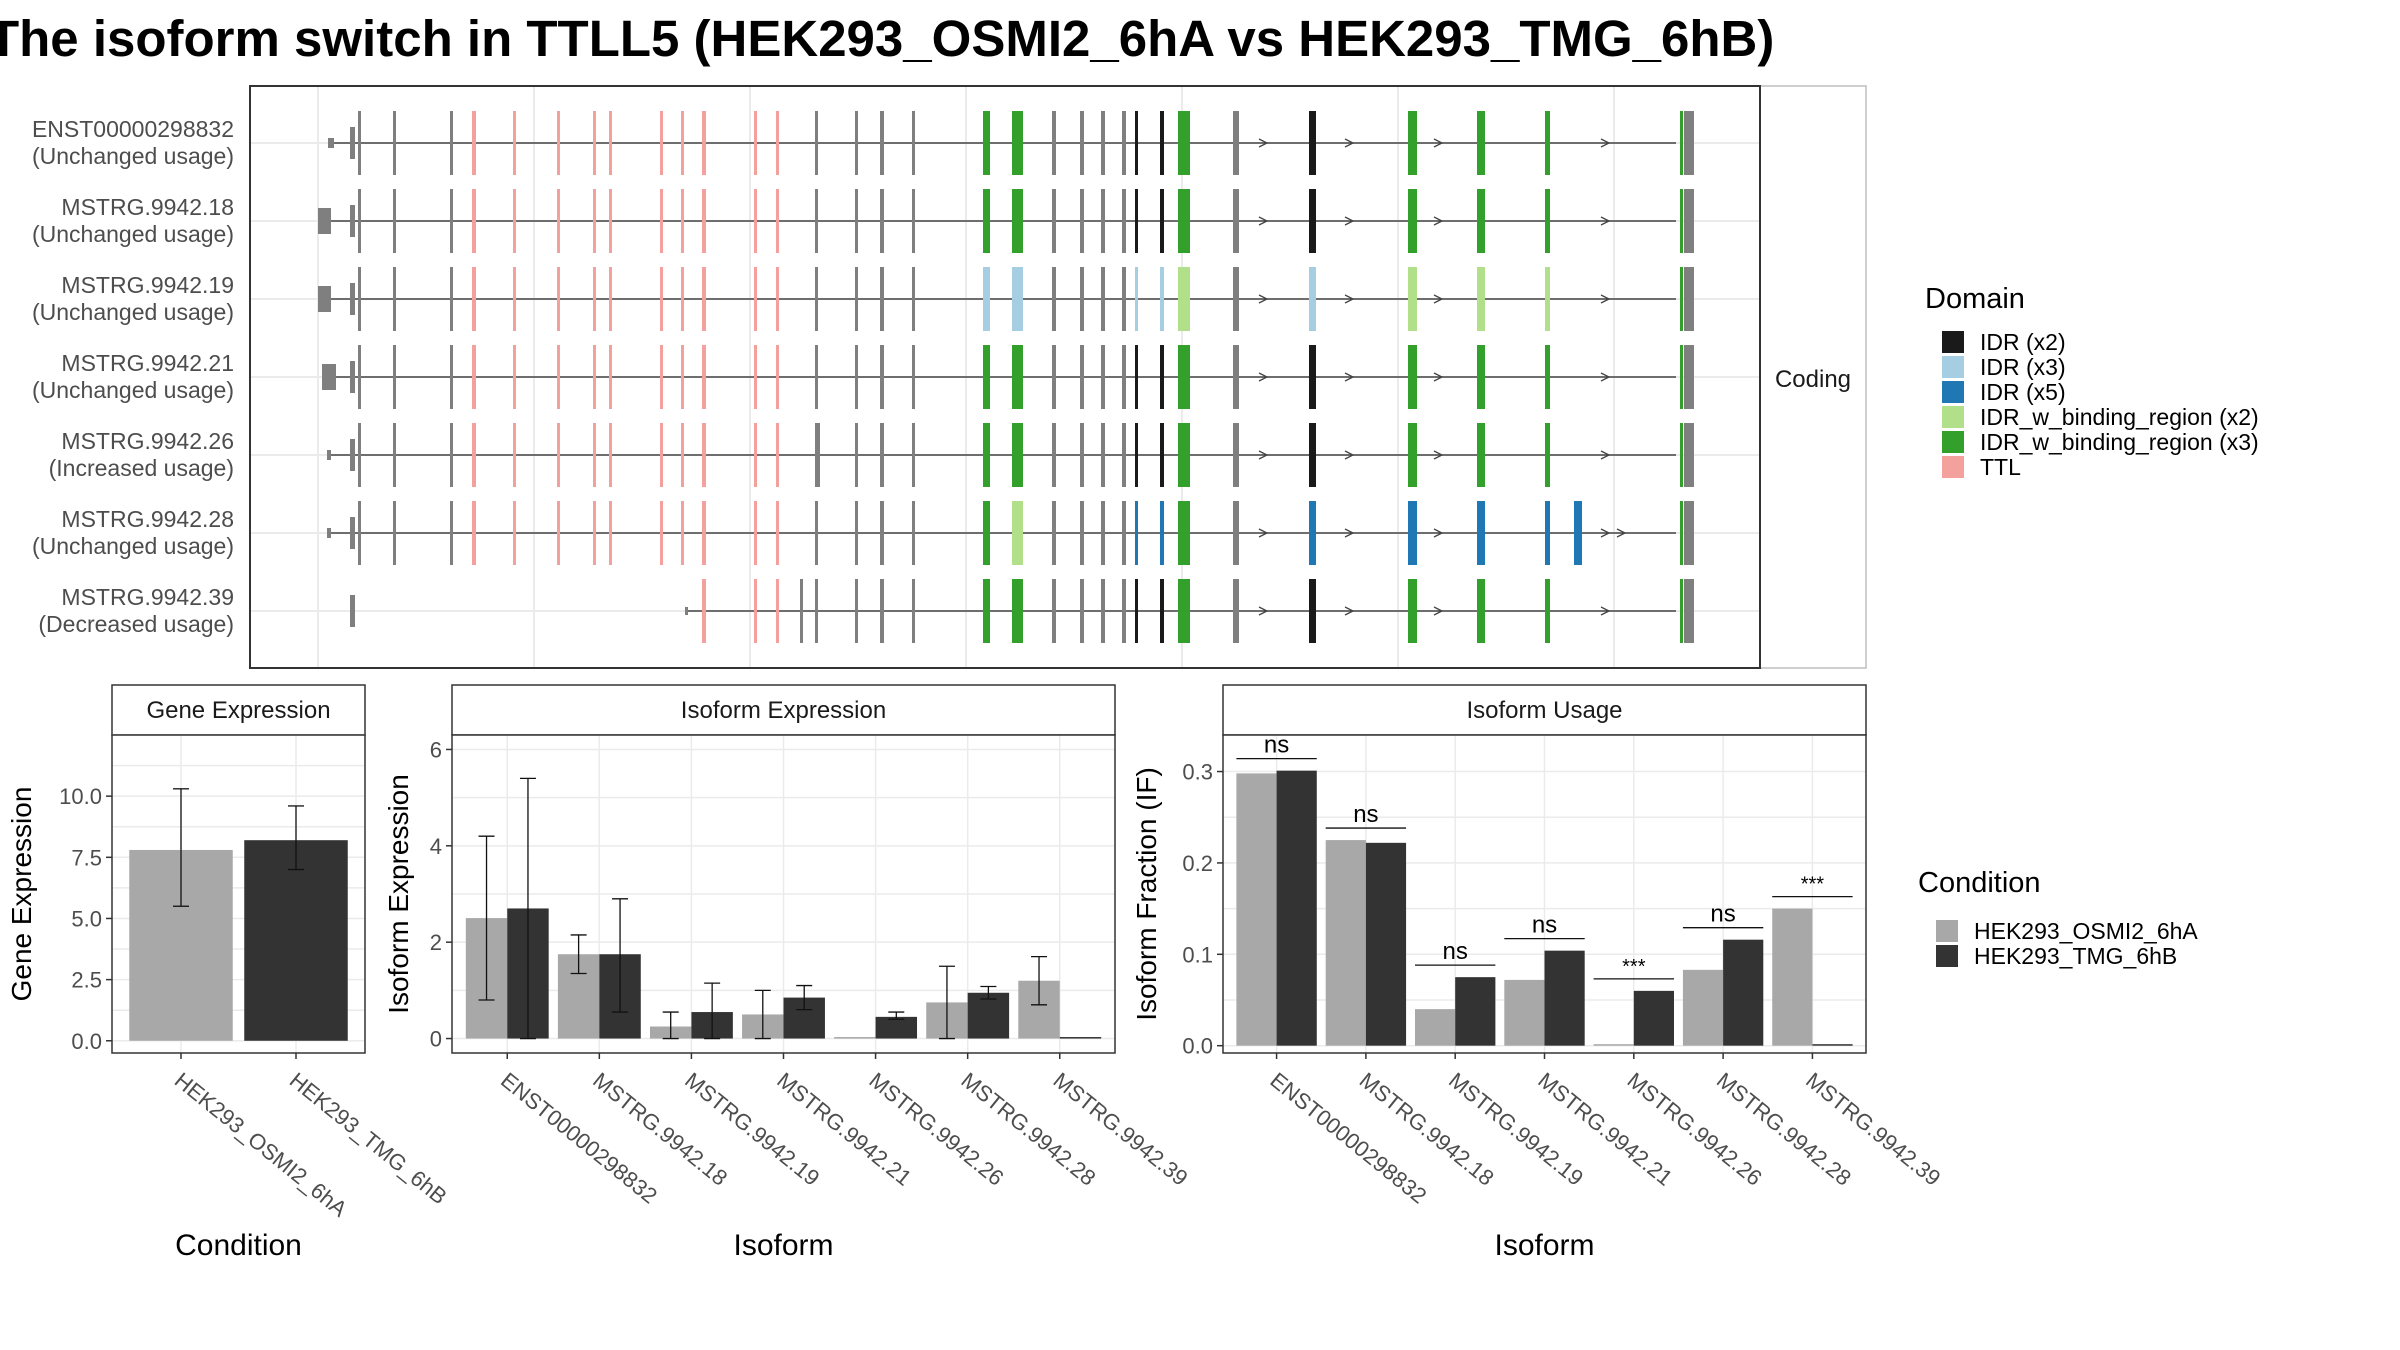 The height and width of the screenshot is (1350, 2400). What do you see at coordinates (133, 390) in the screenshot?
I see `transcript-usage-label: (Unchanged usage)` at bounding box center [133, 390].